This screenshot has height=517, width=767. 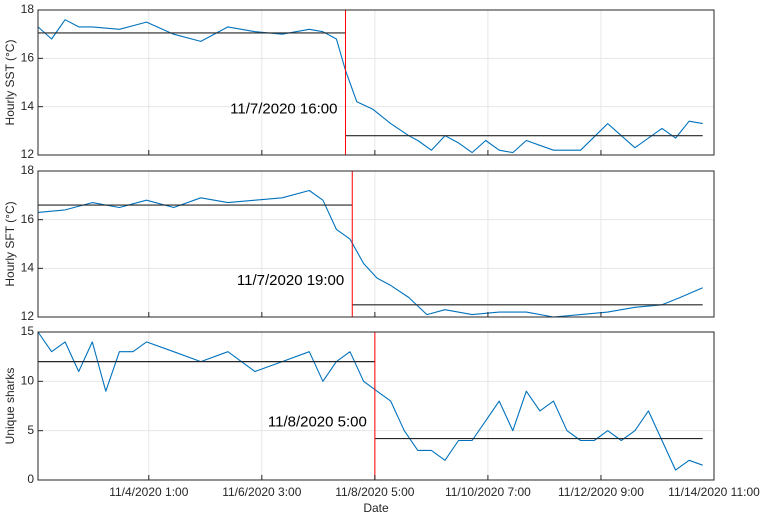 What do you see at coordinates (30, 430) in the screenshot?
I see `y-tick-label-3-1: 5` at bounding box center [30, 430].